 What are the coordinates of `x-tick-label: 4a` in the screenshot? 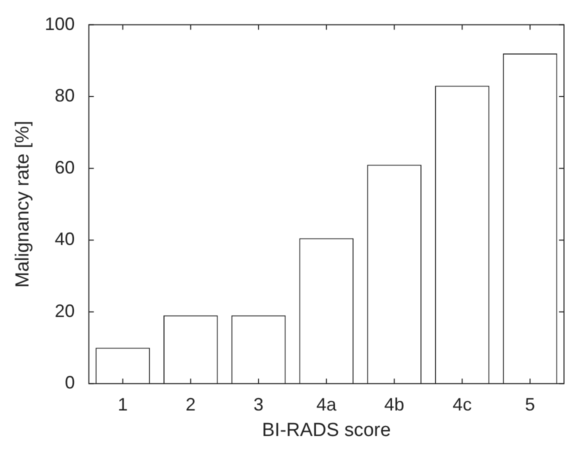 It's located at (327, 404).